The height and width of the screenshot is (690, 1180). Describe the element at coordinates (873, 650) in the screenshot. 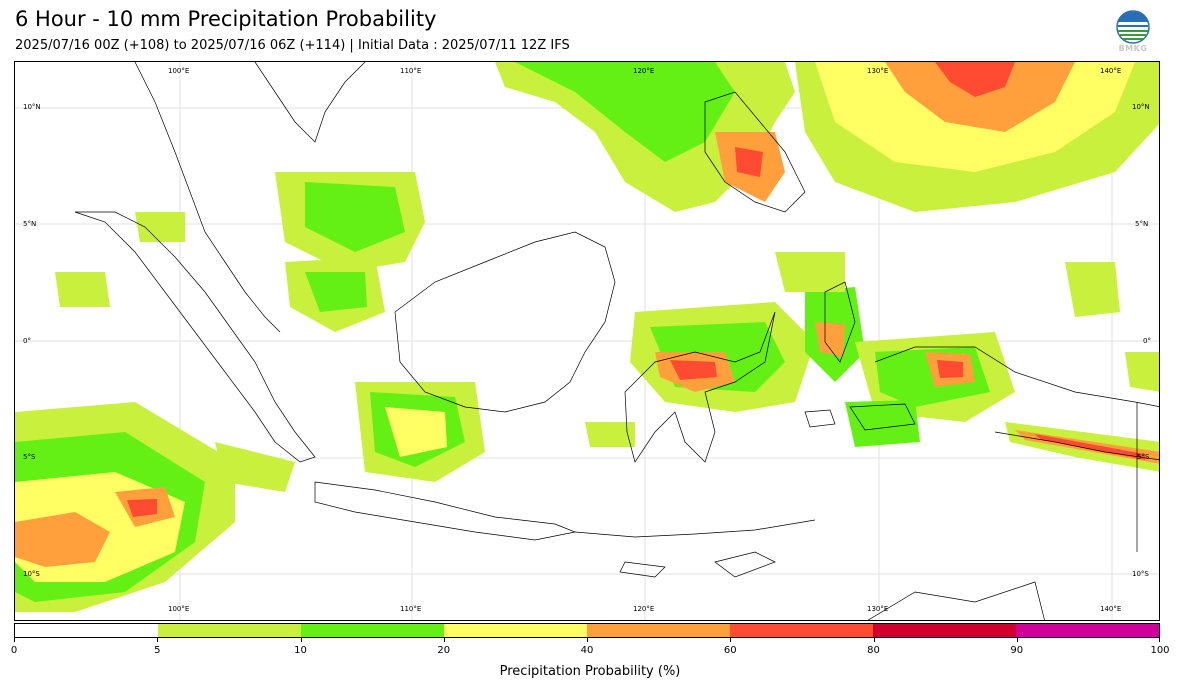

I see `colorbar-tick-label: 80` at that location.